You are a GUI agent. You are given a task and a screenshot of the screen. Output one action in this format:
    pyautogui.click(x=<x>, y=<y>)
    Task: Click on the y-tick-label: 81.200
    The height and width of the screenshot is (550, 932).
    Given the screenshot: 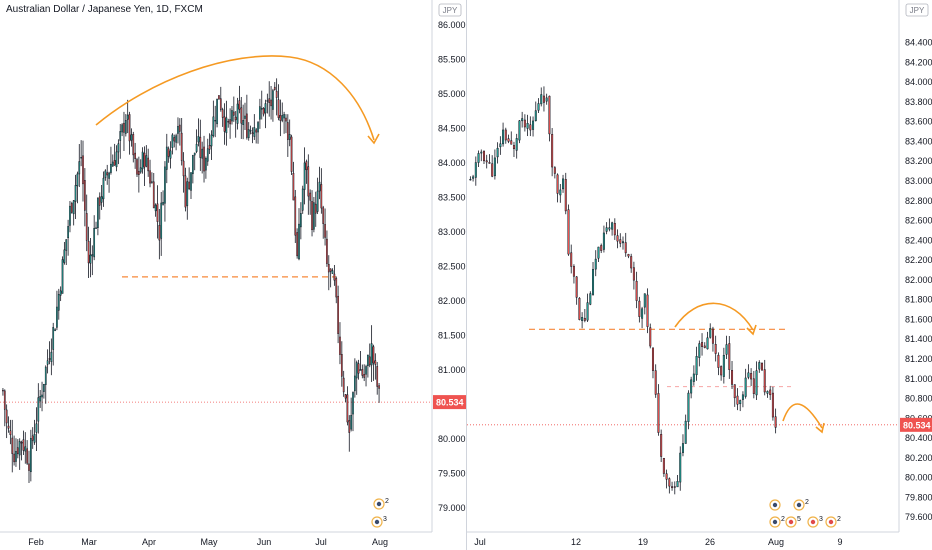 What is the action you would take?
    pyautogui.click(x=918, y=359)
    